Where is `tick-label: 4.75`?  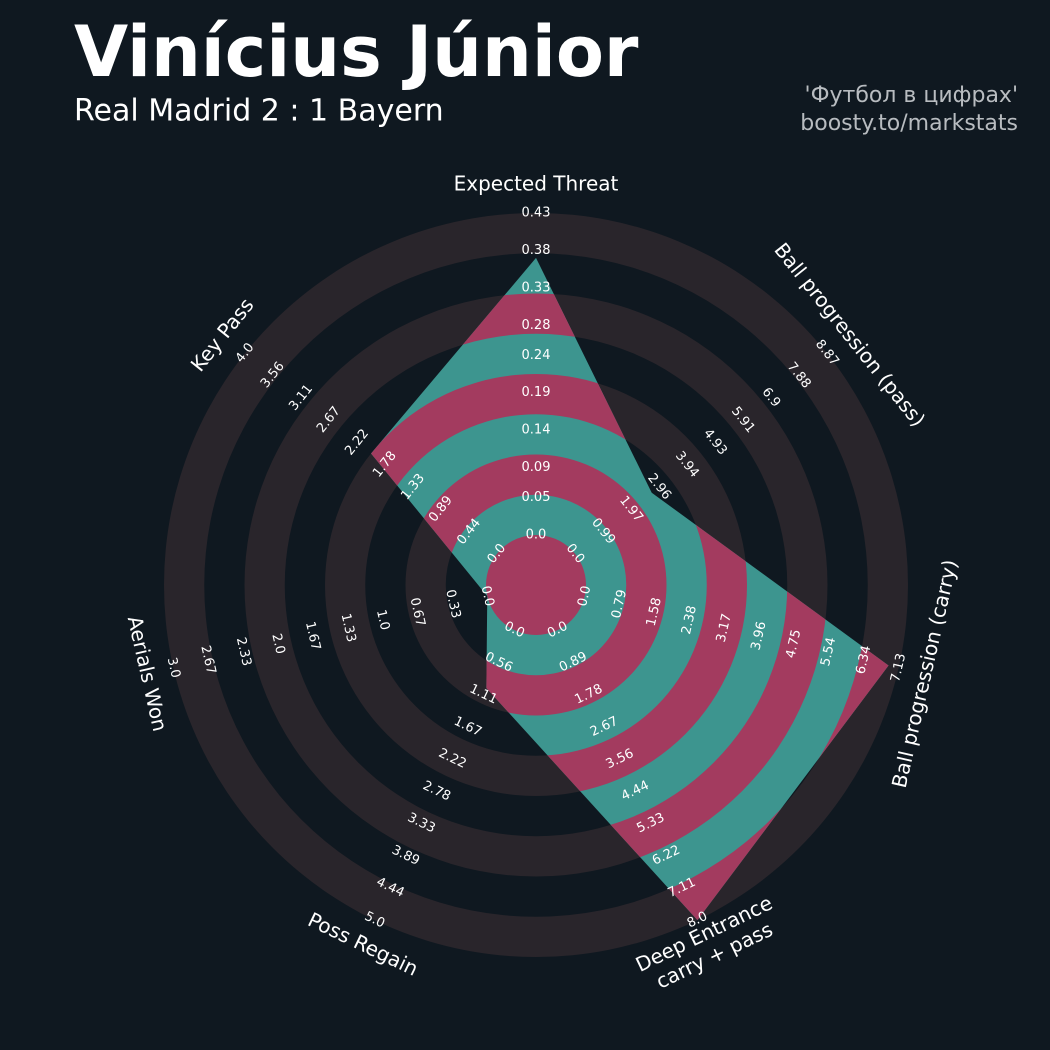
tick-label: 4.75 is located at coordinates (793, 644).